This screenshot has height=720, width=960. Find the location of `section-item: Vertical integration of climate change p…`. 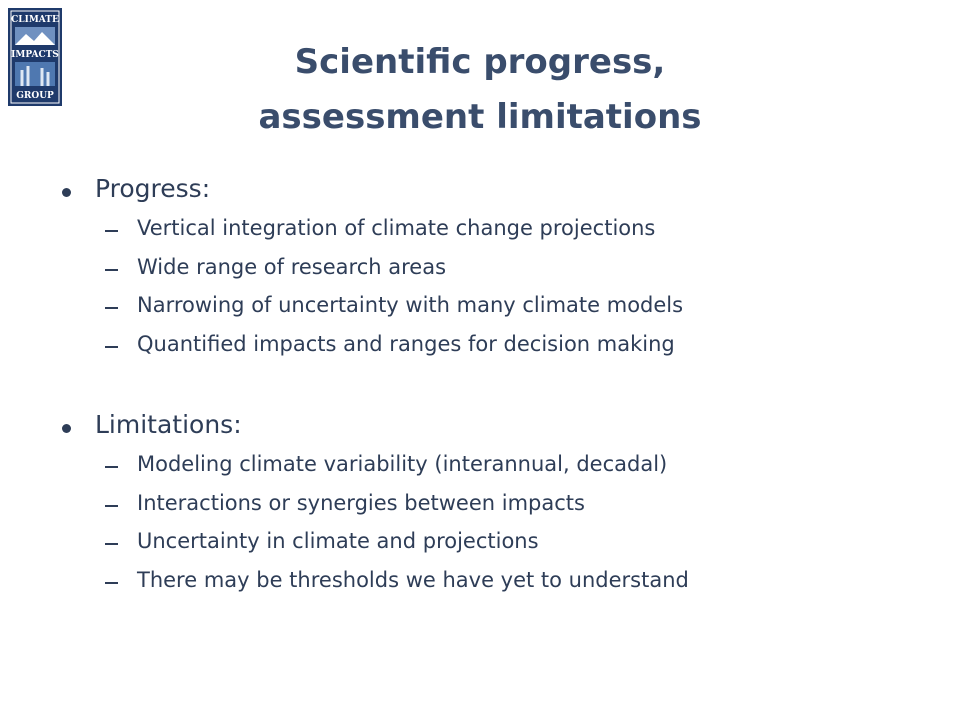

section-item: Vertical integration of climate change p… is located at coordinates (396, 228).